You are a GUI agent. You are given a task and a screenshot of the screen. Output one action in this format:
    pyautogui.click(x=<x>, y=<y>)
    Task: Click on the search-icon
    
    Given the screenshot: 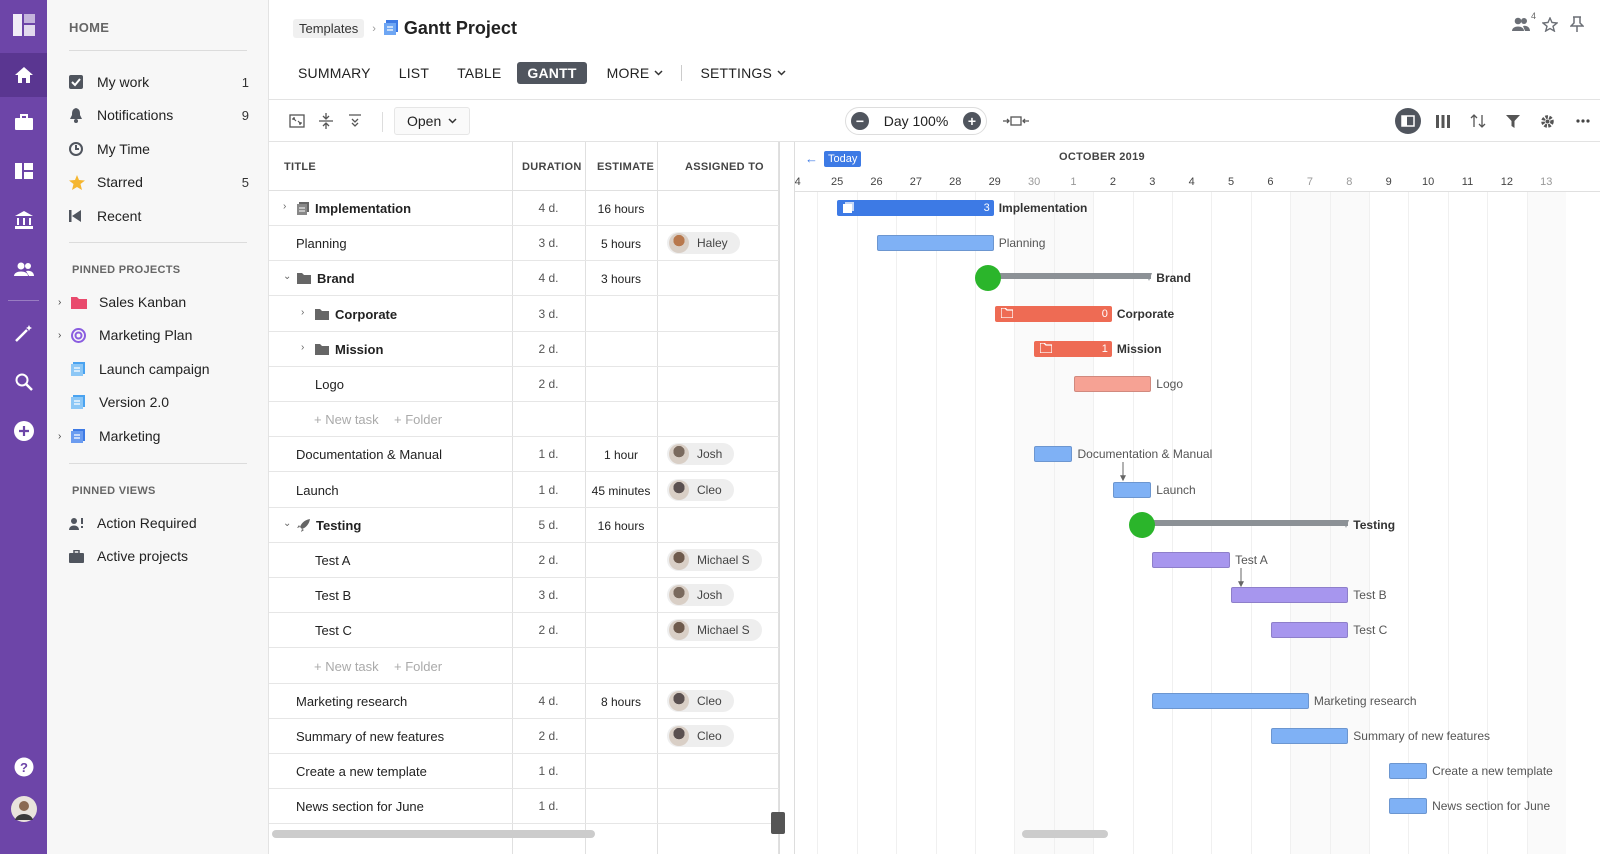 What is the action you would take?
    pyautogui.click(x=23, y=382)
    